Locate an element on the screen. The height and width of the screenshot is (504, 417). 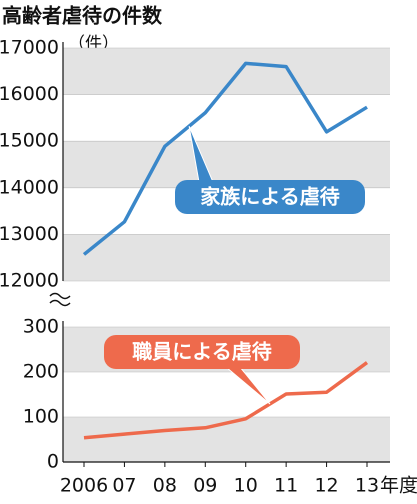
axis-break is located at coordinates (60, 299).